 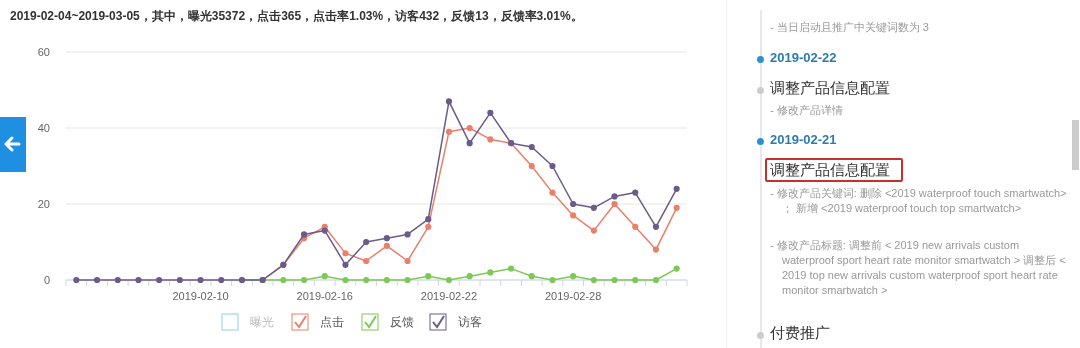 What do you see at coordinates (402, 322) in the screenshot?
I see `legend-label: 反馈` at bounding box center [402, 322].